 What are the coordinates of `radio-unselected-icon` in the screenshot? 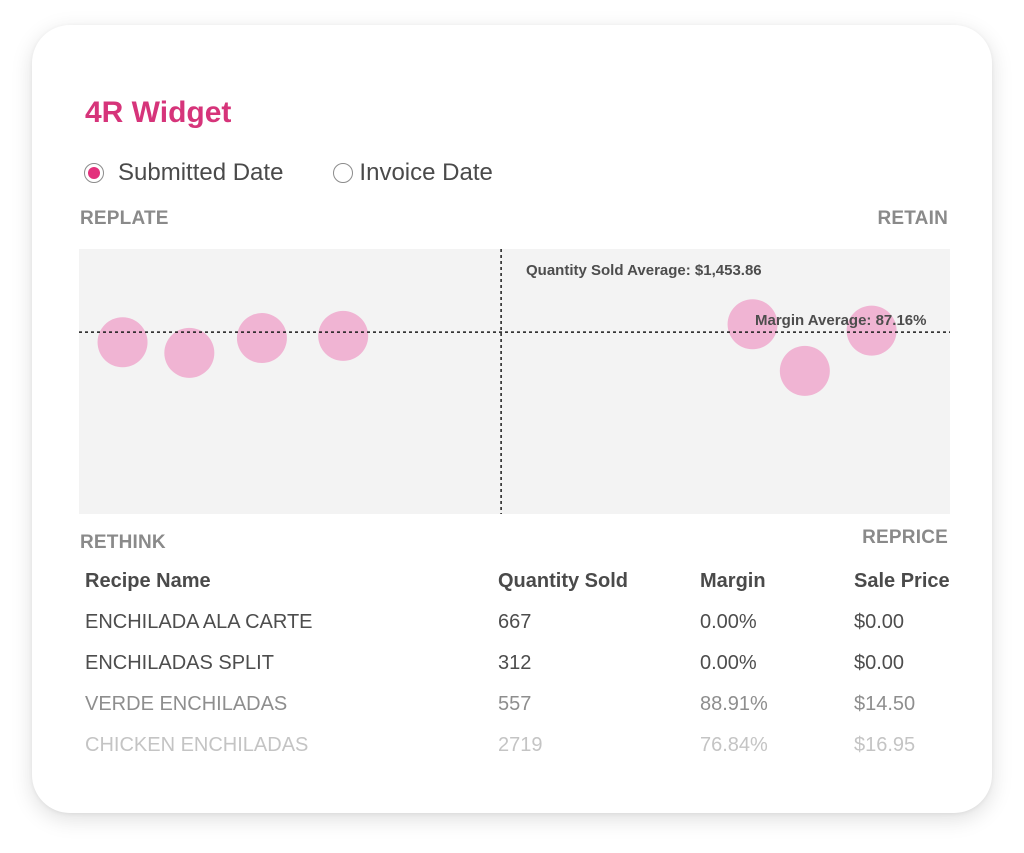 It's located at (343, 173).